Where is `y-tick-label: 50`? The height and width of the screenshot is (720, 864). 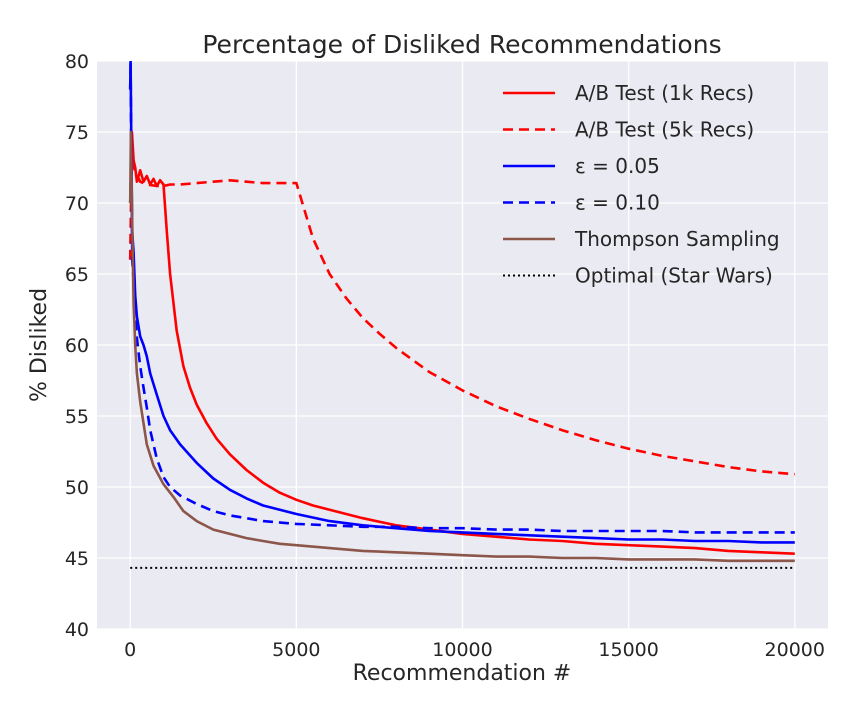
y-tick-label: 50 is located at coordinates (77, 488).